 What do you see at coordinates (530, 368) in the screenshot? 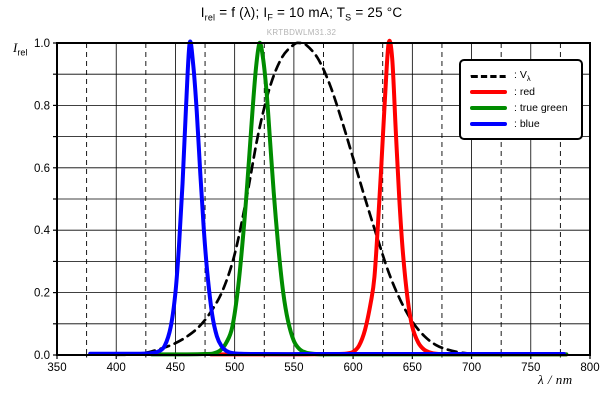
I see `x-tick-label: 750` at bounding box center [530, 368].